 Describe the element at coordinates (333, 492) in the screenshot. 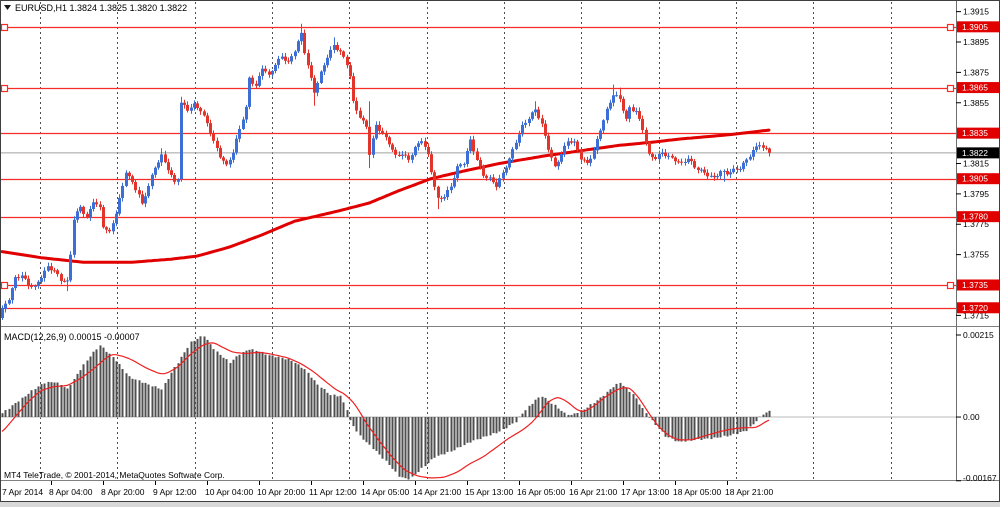

I see `time-label: 11 Apr 12:00` at that location.